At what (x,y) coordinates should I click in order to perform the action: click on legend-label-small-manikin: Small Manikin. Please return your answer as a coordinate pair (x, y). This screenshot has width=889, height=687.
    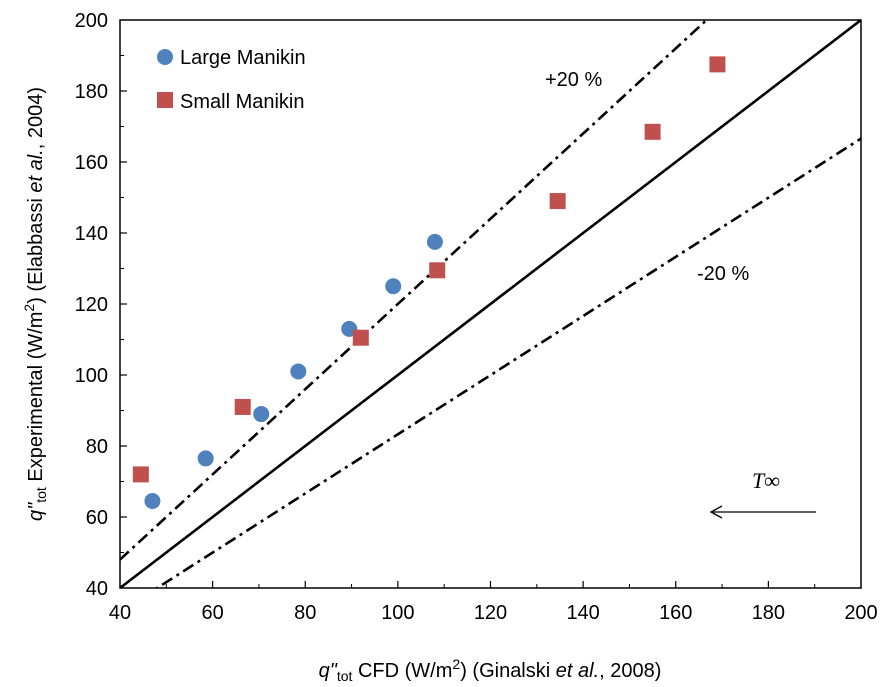
    Looking at the image, I should click on (242, 102).